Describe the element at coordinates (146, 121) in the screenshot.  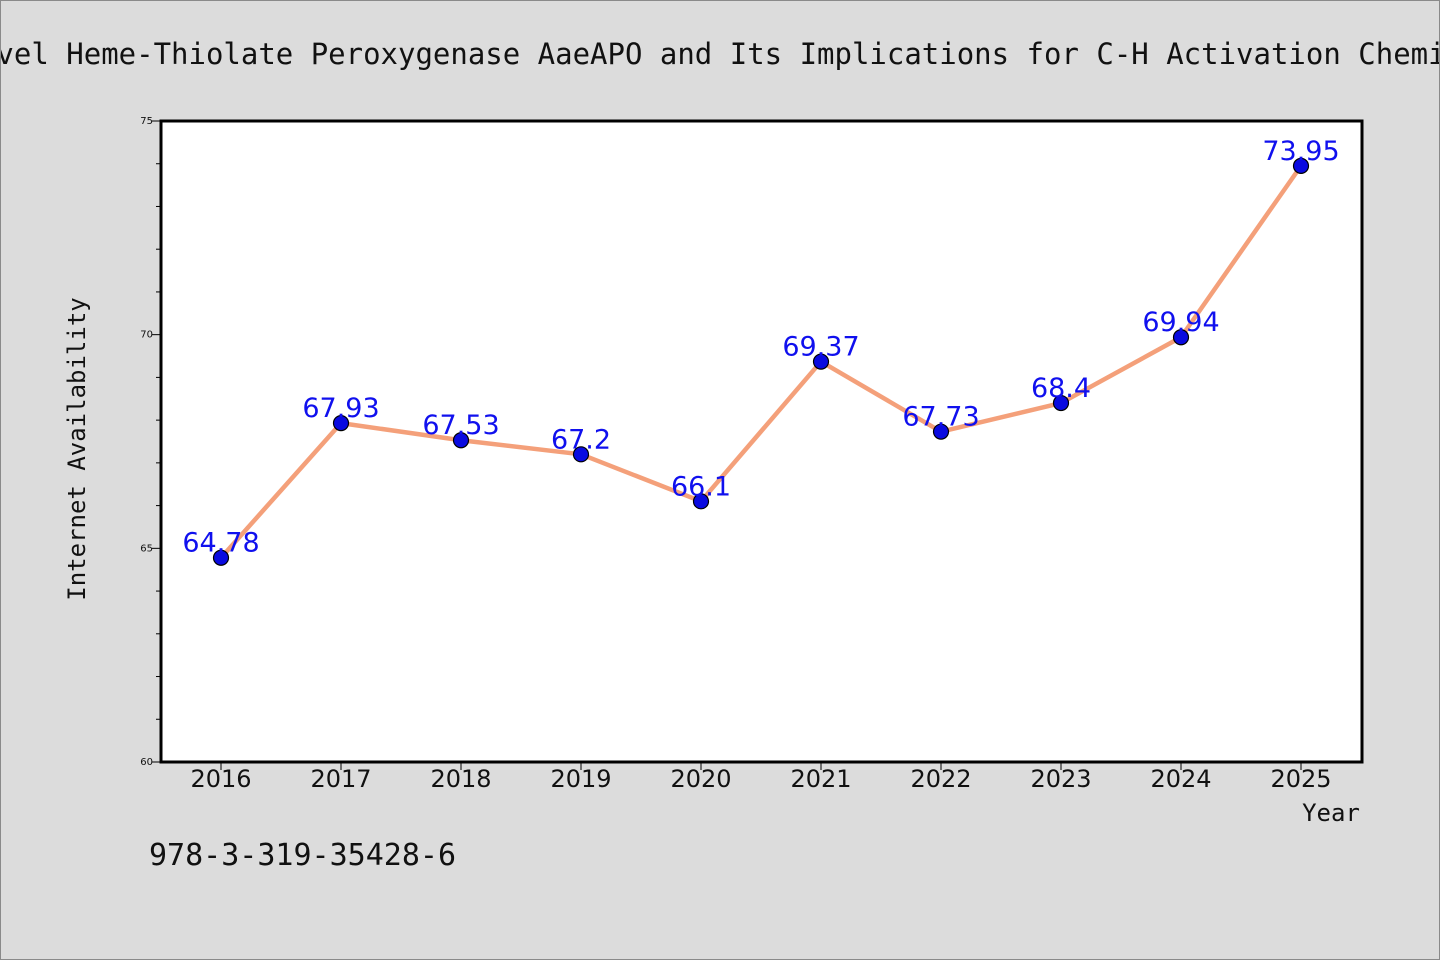
I see `y-tick-label: 75` at that location.